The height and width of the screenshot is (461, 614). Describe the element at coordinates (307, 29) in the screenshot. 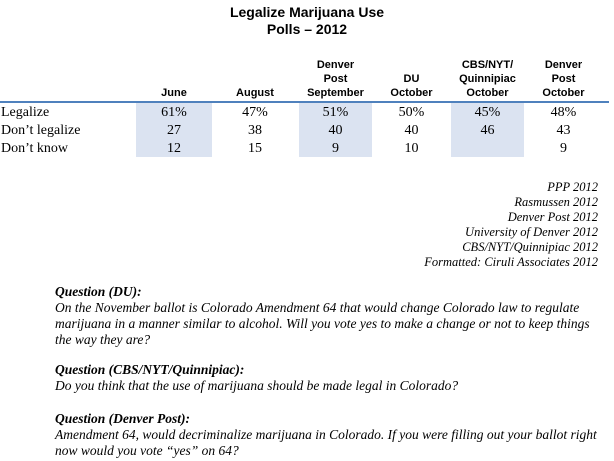

I see `page-subtitle: Polls – 2012` at that location.